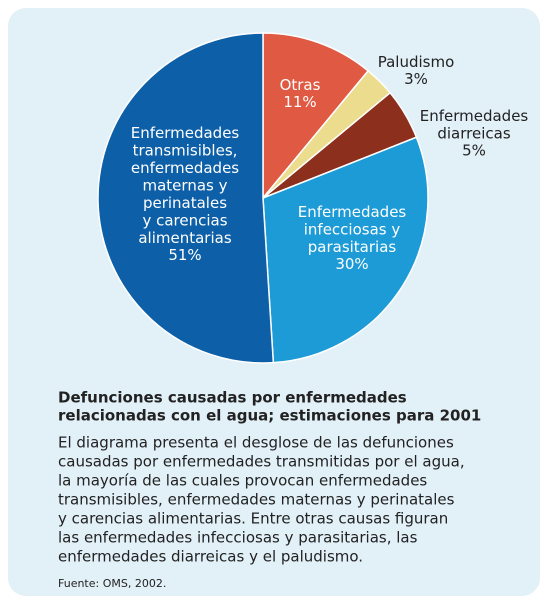  Describe the element at coordinates (185, 150) in the screenshot. I see `label-line: transmisibles,` at that location.